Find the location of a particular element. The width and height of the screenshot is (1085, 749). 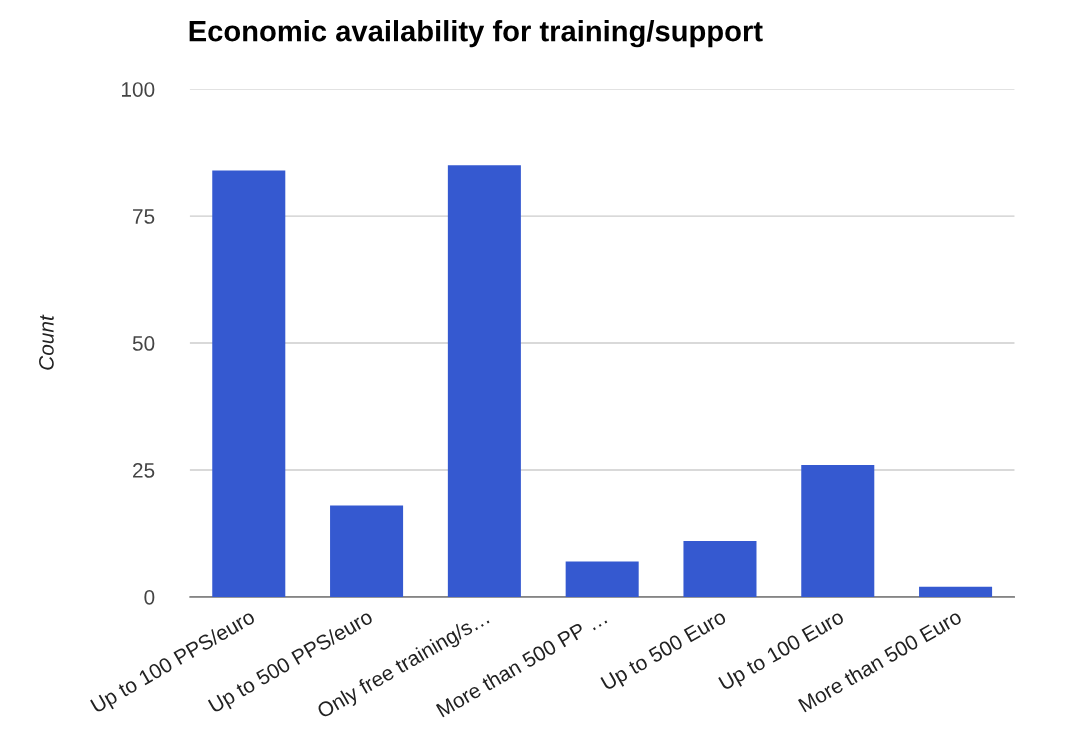

chart-title: Economic availability for training/support is located at coordinates (476, 34).